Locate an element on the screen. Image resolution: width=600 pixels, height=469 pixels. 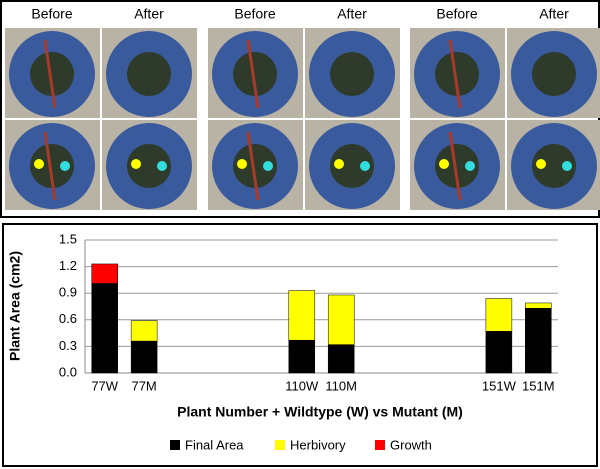
legend-label: Herbivory is located at coordinates (318, 444).